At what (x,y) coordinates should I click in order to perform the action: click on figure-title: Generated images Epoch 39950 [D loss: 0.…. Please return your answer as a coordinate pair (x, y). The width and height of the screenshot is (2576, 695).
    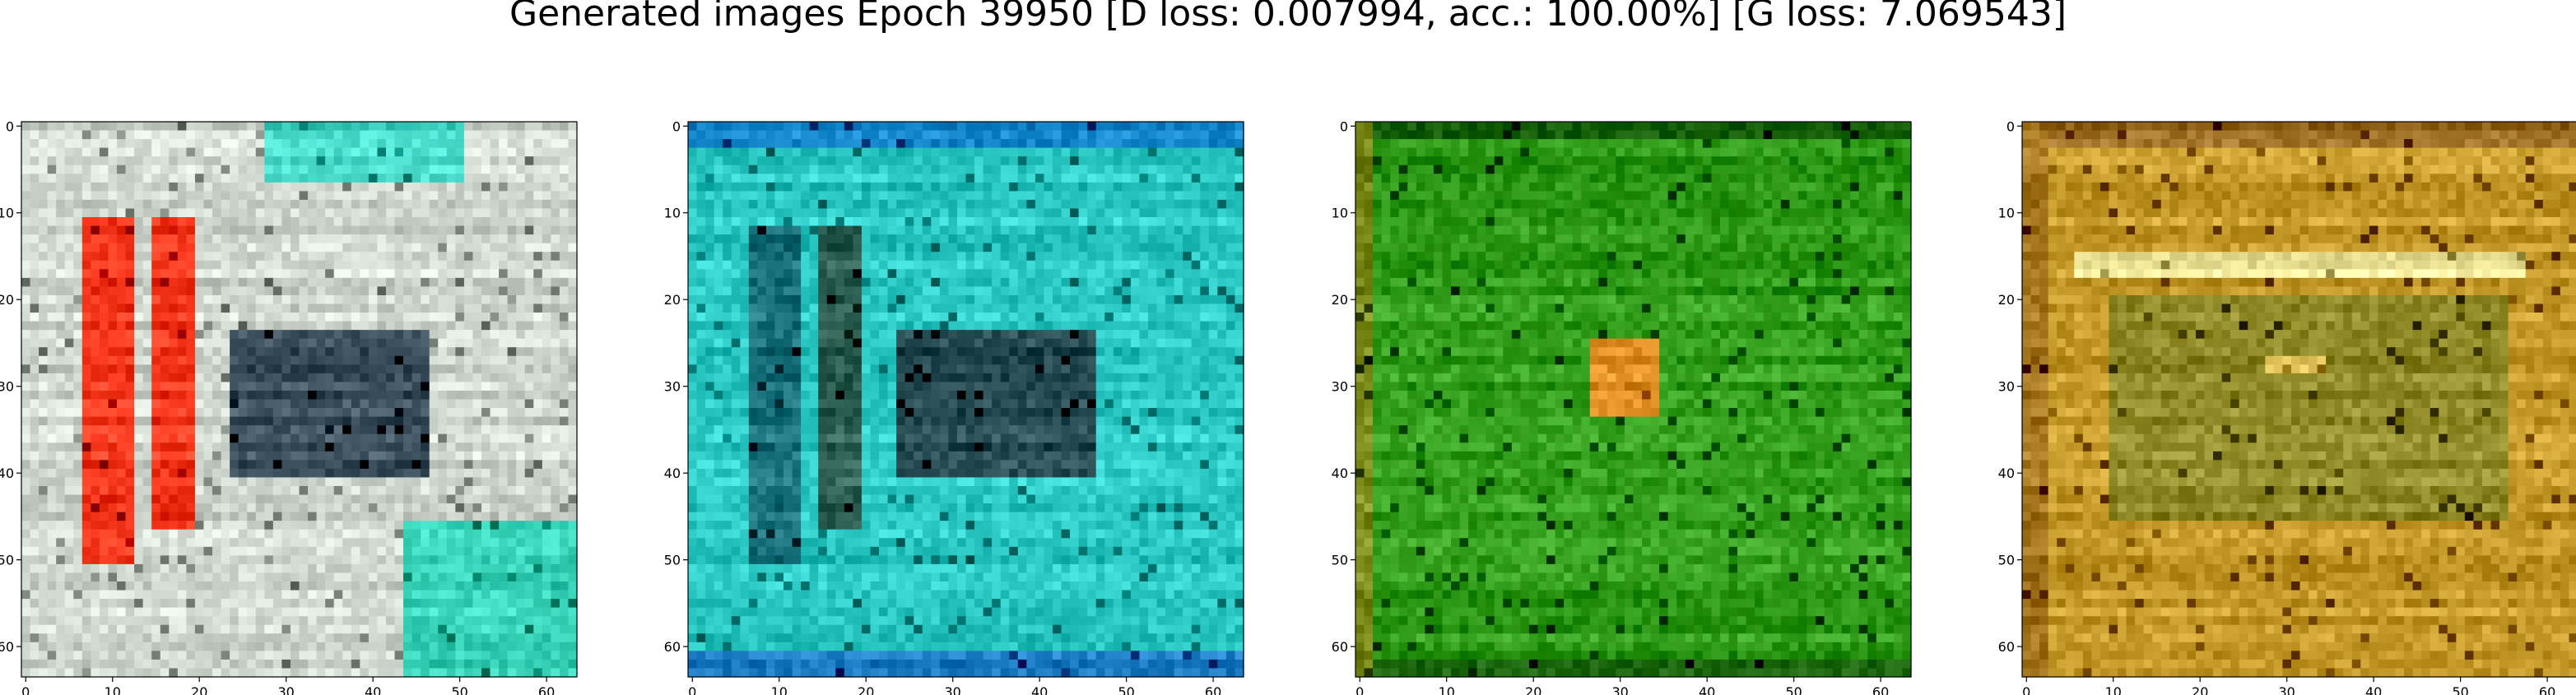
    Looking at the image, I should click on (1288, 17).